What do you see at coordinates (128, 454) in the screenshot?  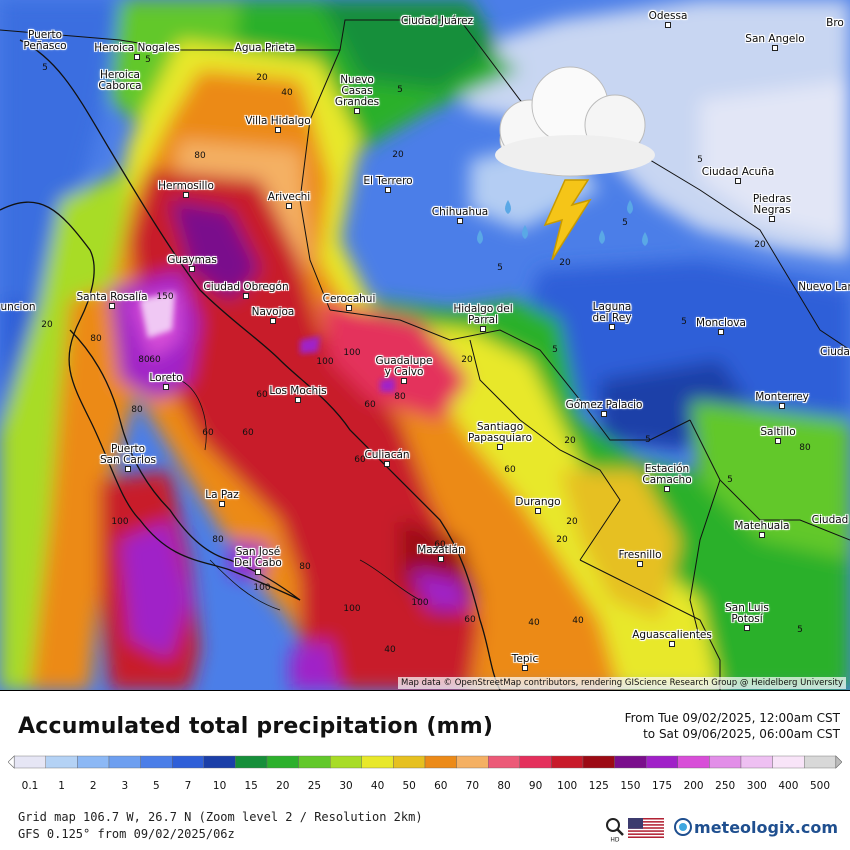 I see `city-label: Puerto San Carlos` at bounding box center [128, 454].